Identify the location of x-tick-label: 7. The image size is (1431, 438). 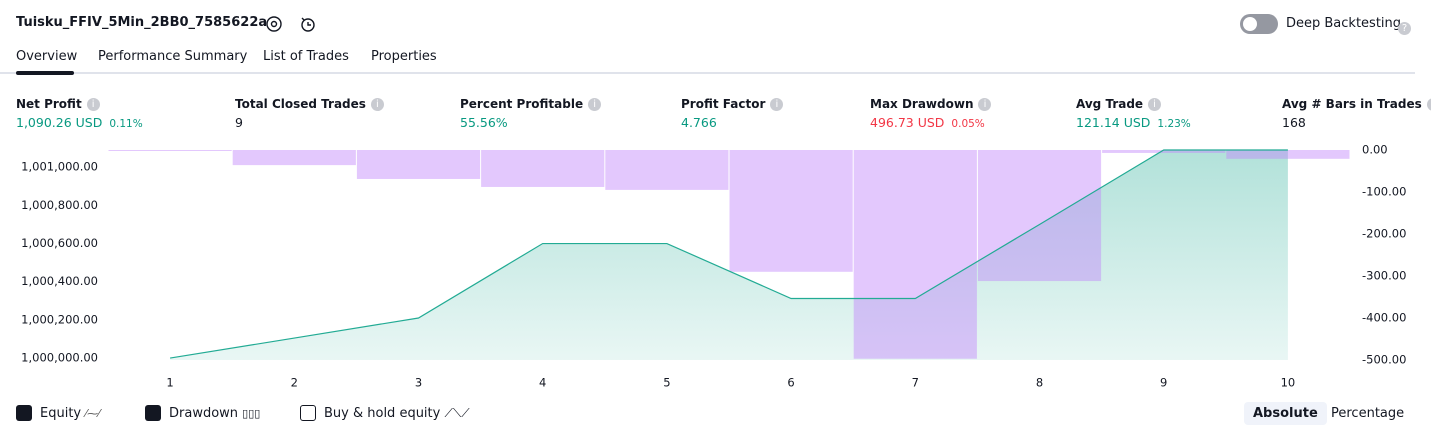
(915, 383).